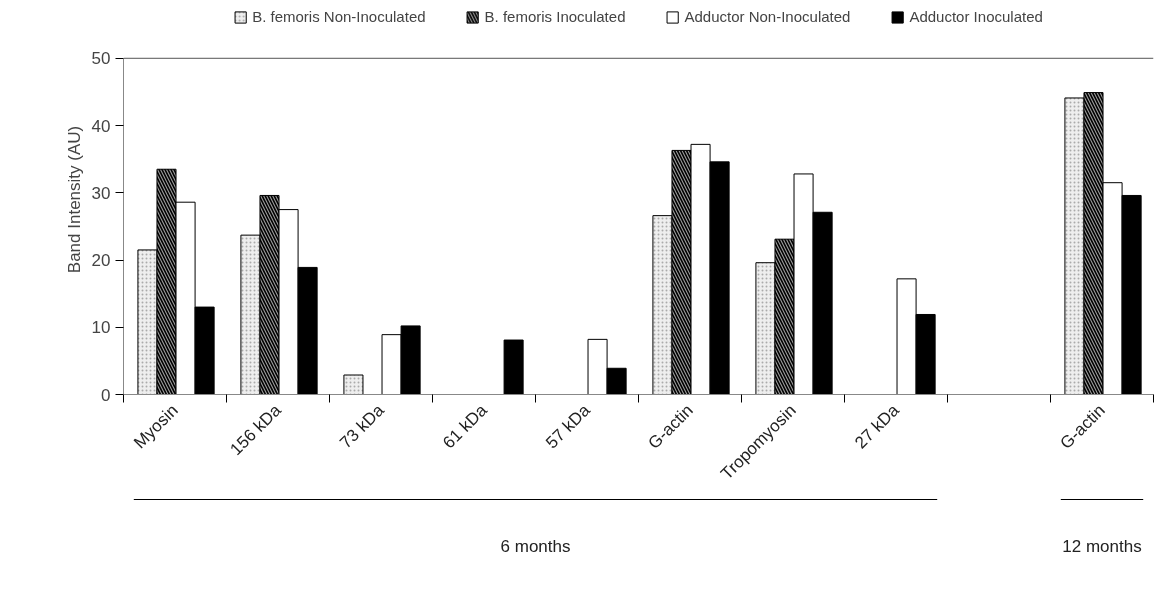 This screenshot has width=1163, height=607. What do you see at coordinates (101, 126) in the screenshot?
I see `y-tick-label: 40` at bounding box center [101, 126].